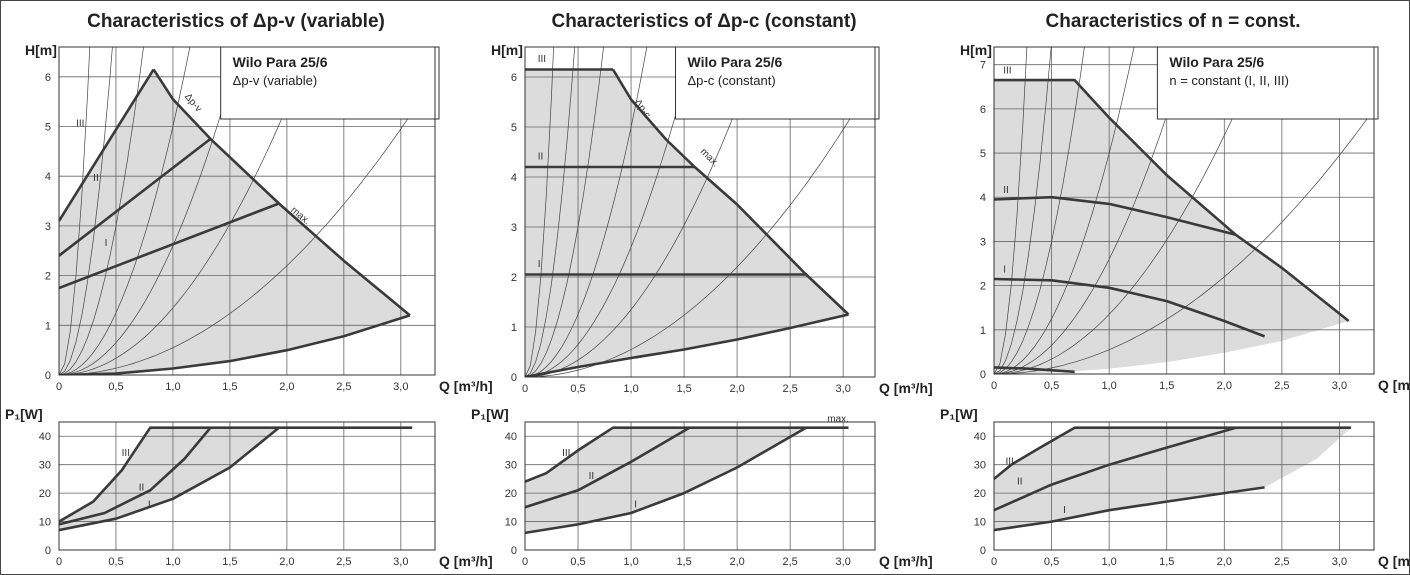 This screenshot has width=1410, height=575. Describe the element at coordinates (135, 476) in the screenshot. I see `power-curve-II` at that location.